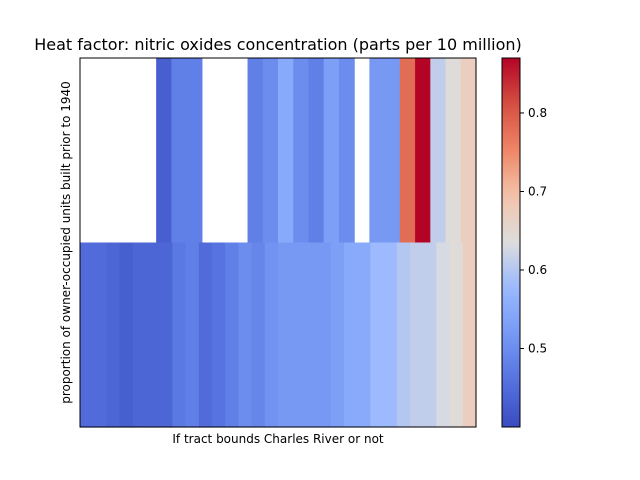 Image resolution: width=640 pixels, height=480 pixels. Describe the element at coordinates (537, 113) in the screenshot. I see `colorbar-tick-label: 0.8` at that location.